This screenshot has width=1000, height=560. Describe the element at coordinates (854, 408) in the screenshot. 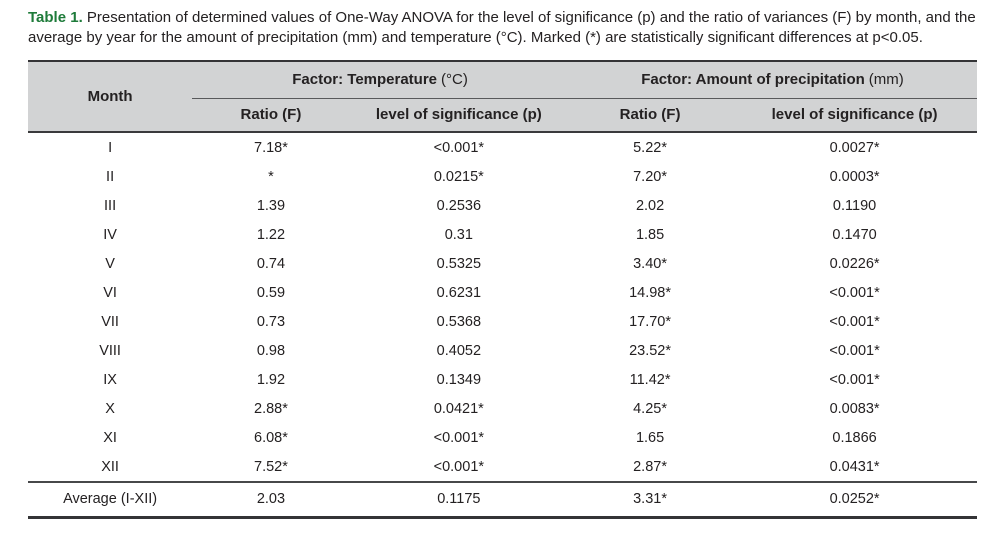

I see `precip-significance-cell: 0.0083*` at that location.